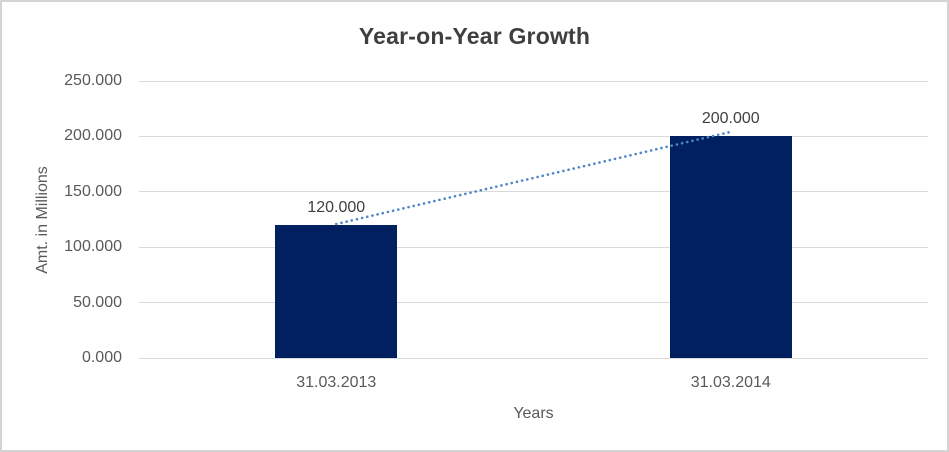  What do you see at coordinates (474, 36) in the screenshot?
I see `chart-title: Year-on-Year Growth` at bounding box center [474, 36].